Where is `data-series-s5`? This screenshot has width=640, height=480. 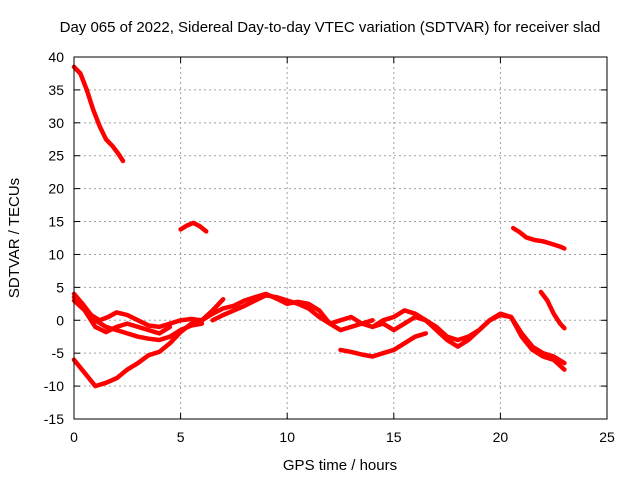
data-series-s5 is located at coordinates (148, 342).